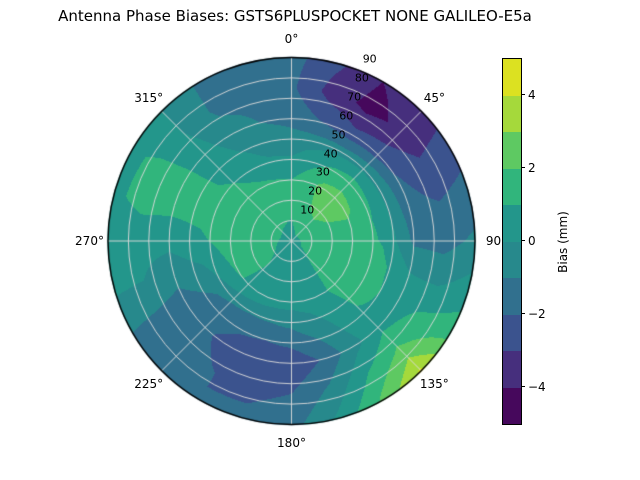  I want to click on r-tick-label-10: 10, so click(307, 210).